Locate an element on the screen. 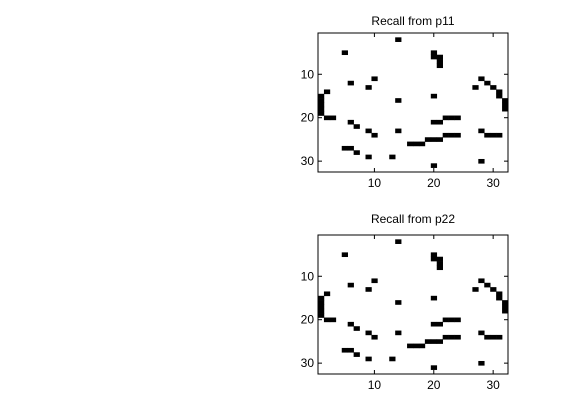  y-tick-label: 10 is located at coordinates (308, 276).